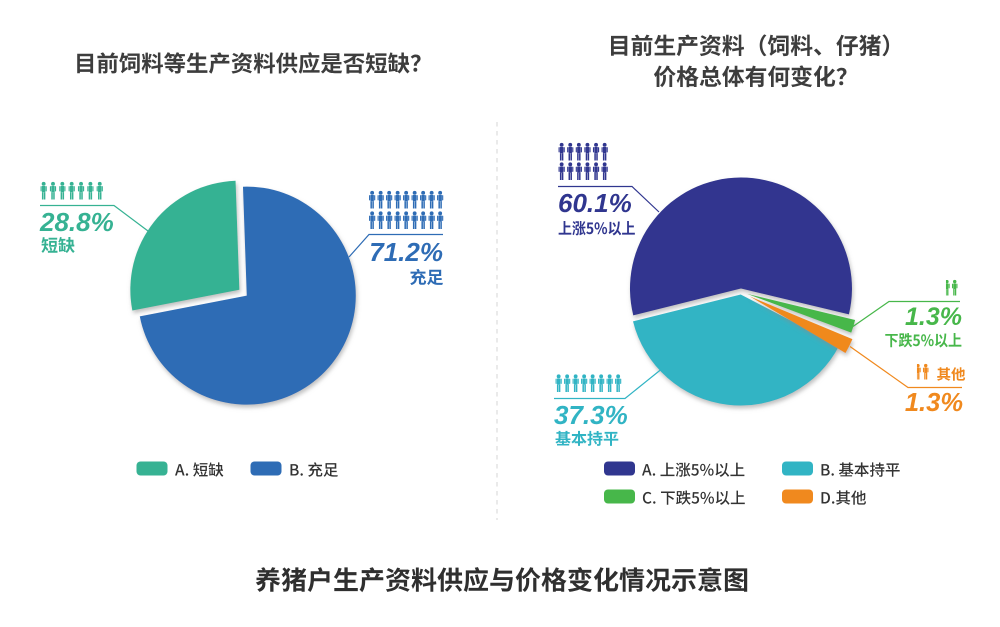 Image resolution: width=1000 pixels, height=627 pixels. Describe the element at coordinates (591, 415) in the screenshot. I see `svg-text: 37.3%` at that location.